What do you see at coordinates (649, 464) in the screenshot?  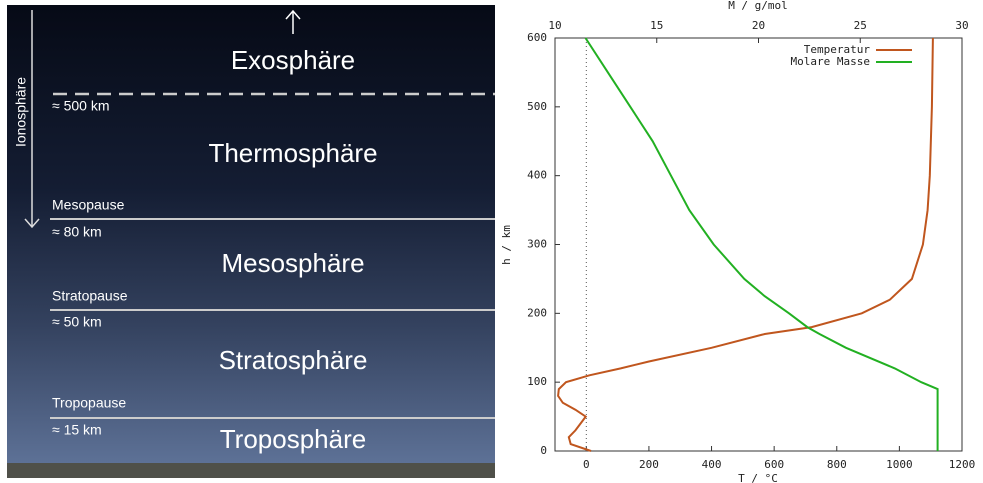 I see `x-tick-label: 200` at bounding box center [649, 464].